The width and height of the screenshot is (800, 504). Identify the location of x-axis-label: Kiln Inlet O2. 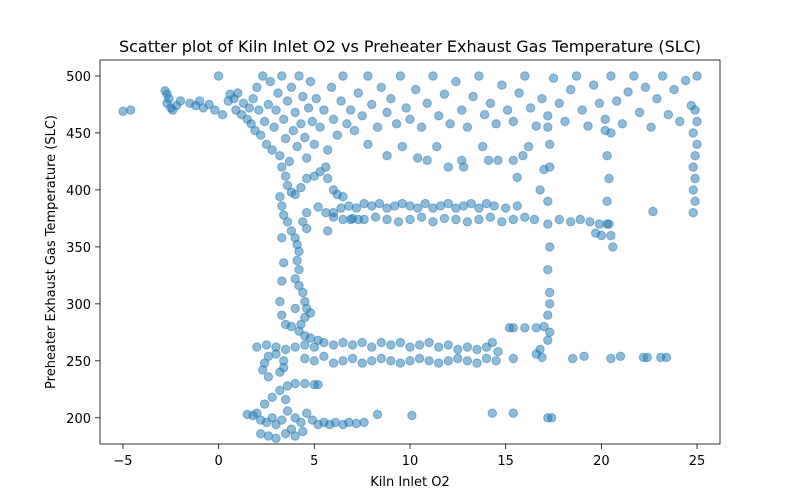
(410, 482).